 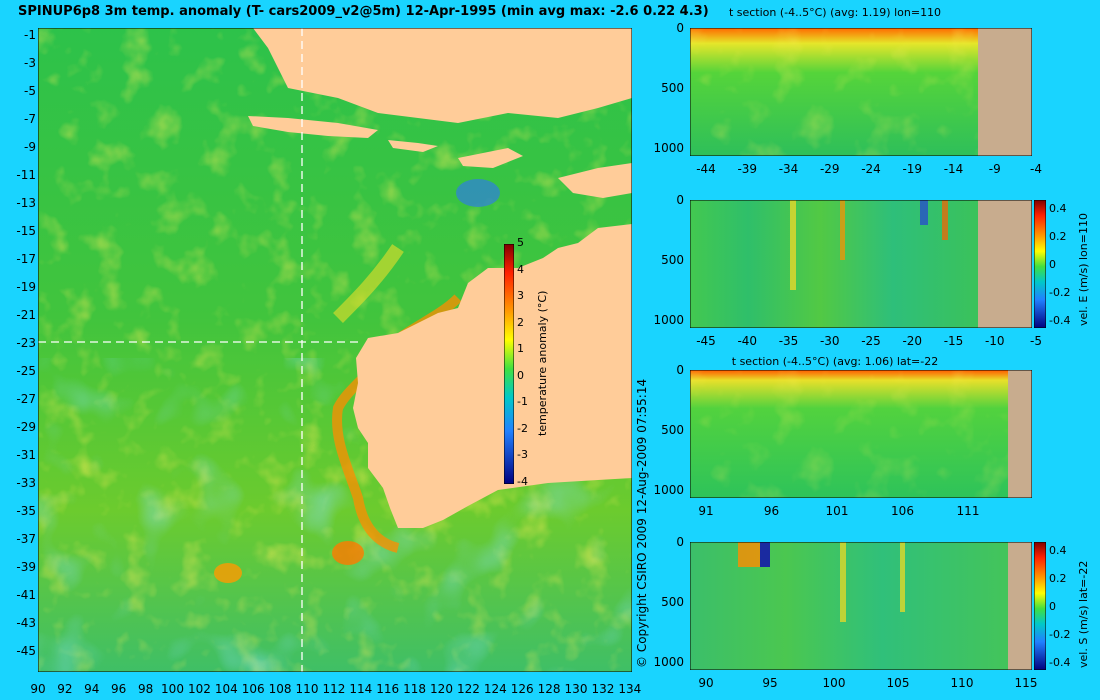 What do you see at coordinates (520, 242) in the screenshot?
I see `colorbar-tick-label: 5` at bounding box center [520, 242].